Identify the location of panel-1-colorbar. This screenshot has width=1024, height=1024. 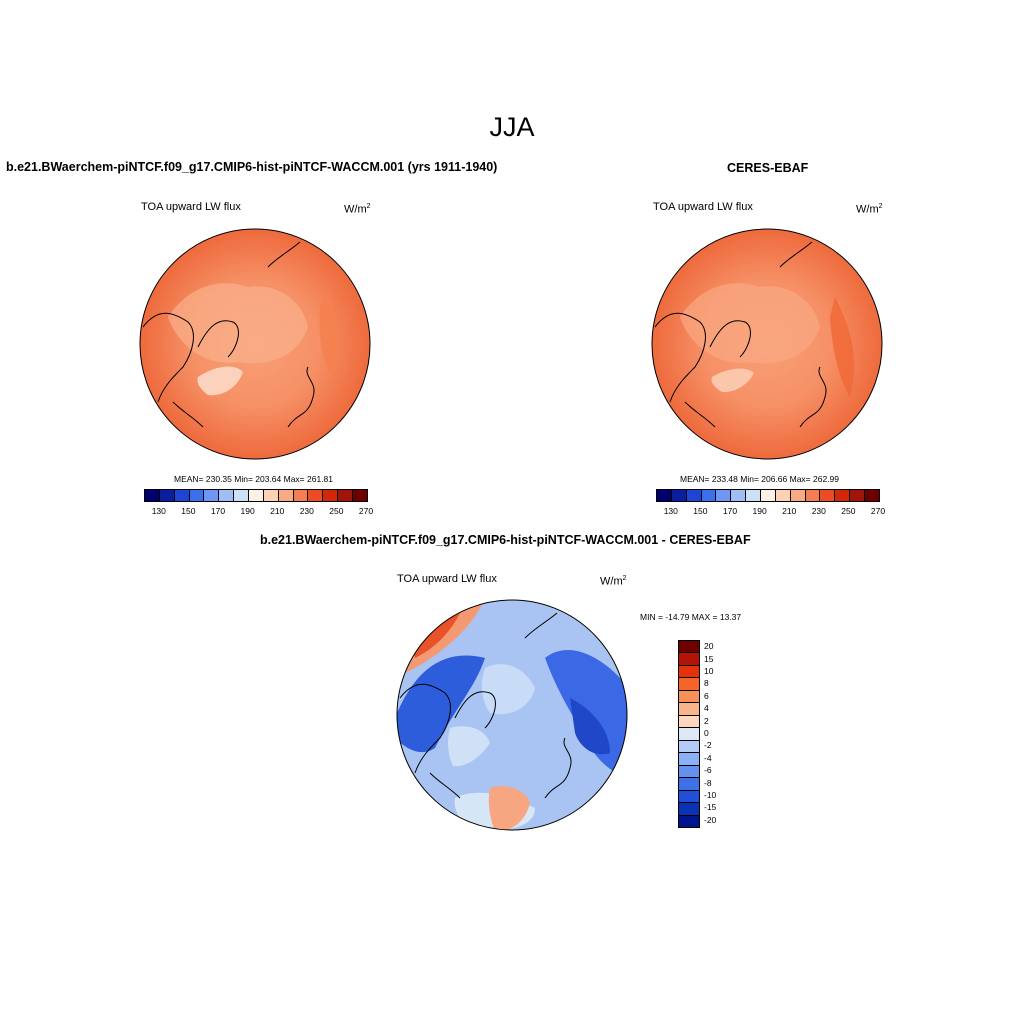
(256, 495).